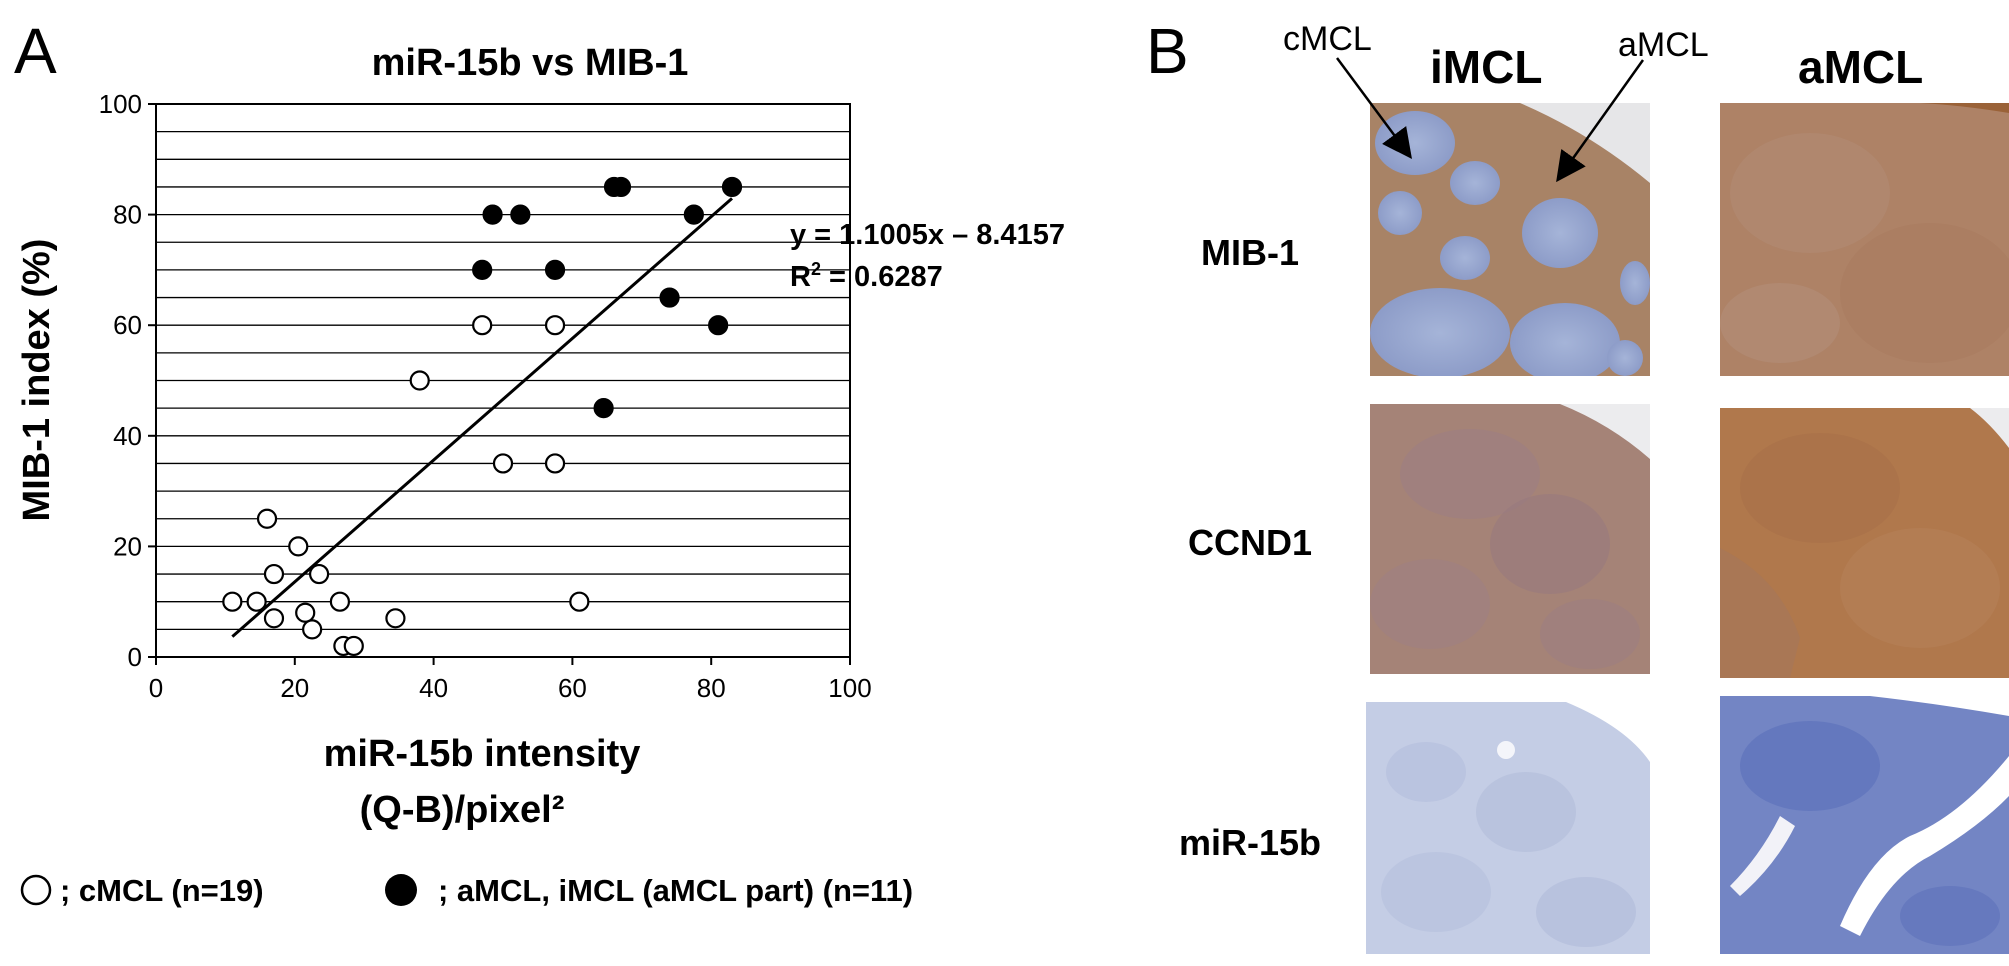 This screenshot has width=2009, height=966. What do you see at coordinates (530, 63) in the screenshot?
I see `chart-title: miR-15b vs MIB-1` at bounding box center [530, 63].